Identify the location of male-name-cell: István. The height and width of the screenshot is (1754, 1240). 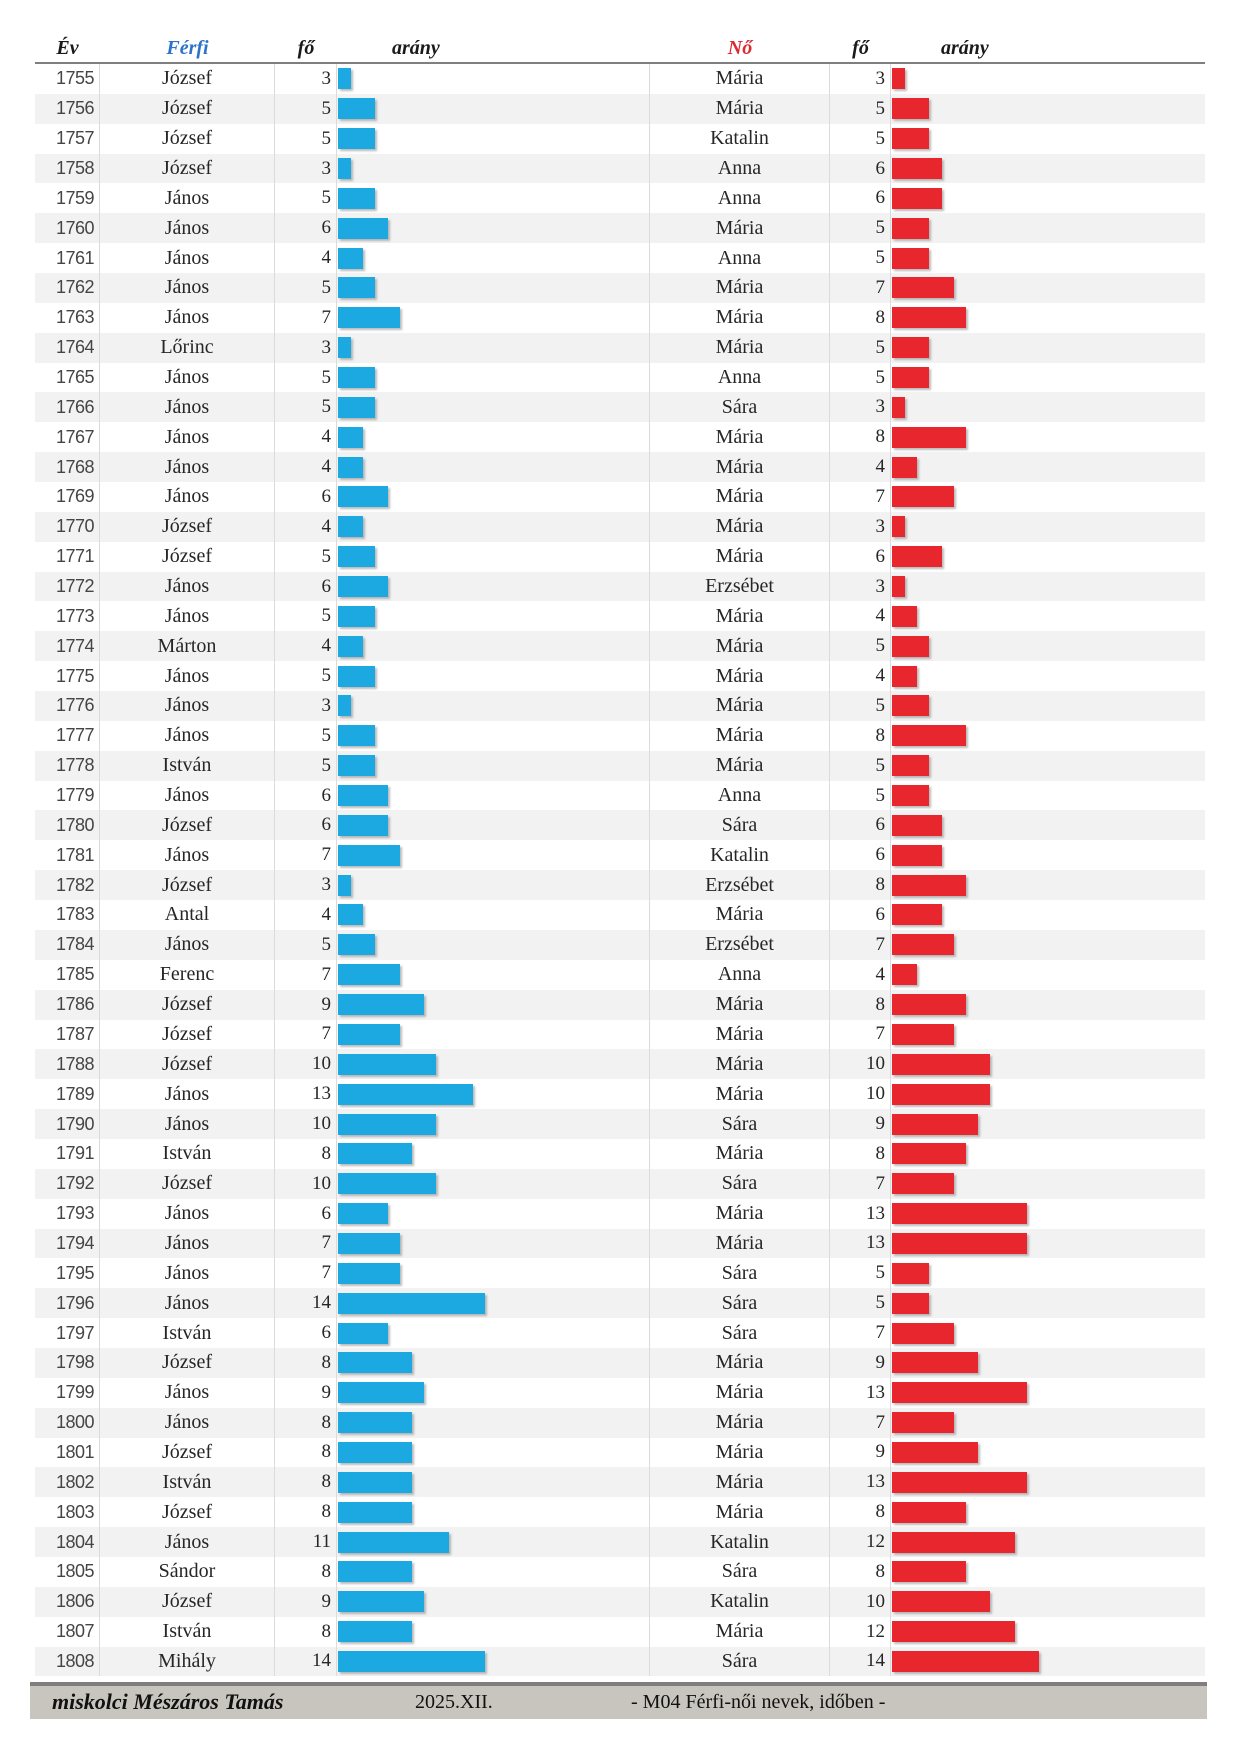
(187, 765).